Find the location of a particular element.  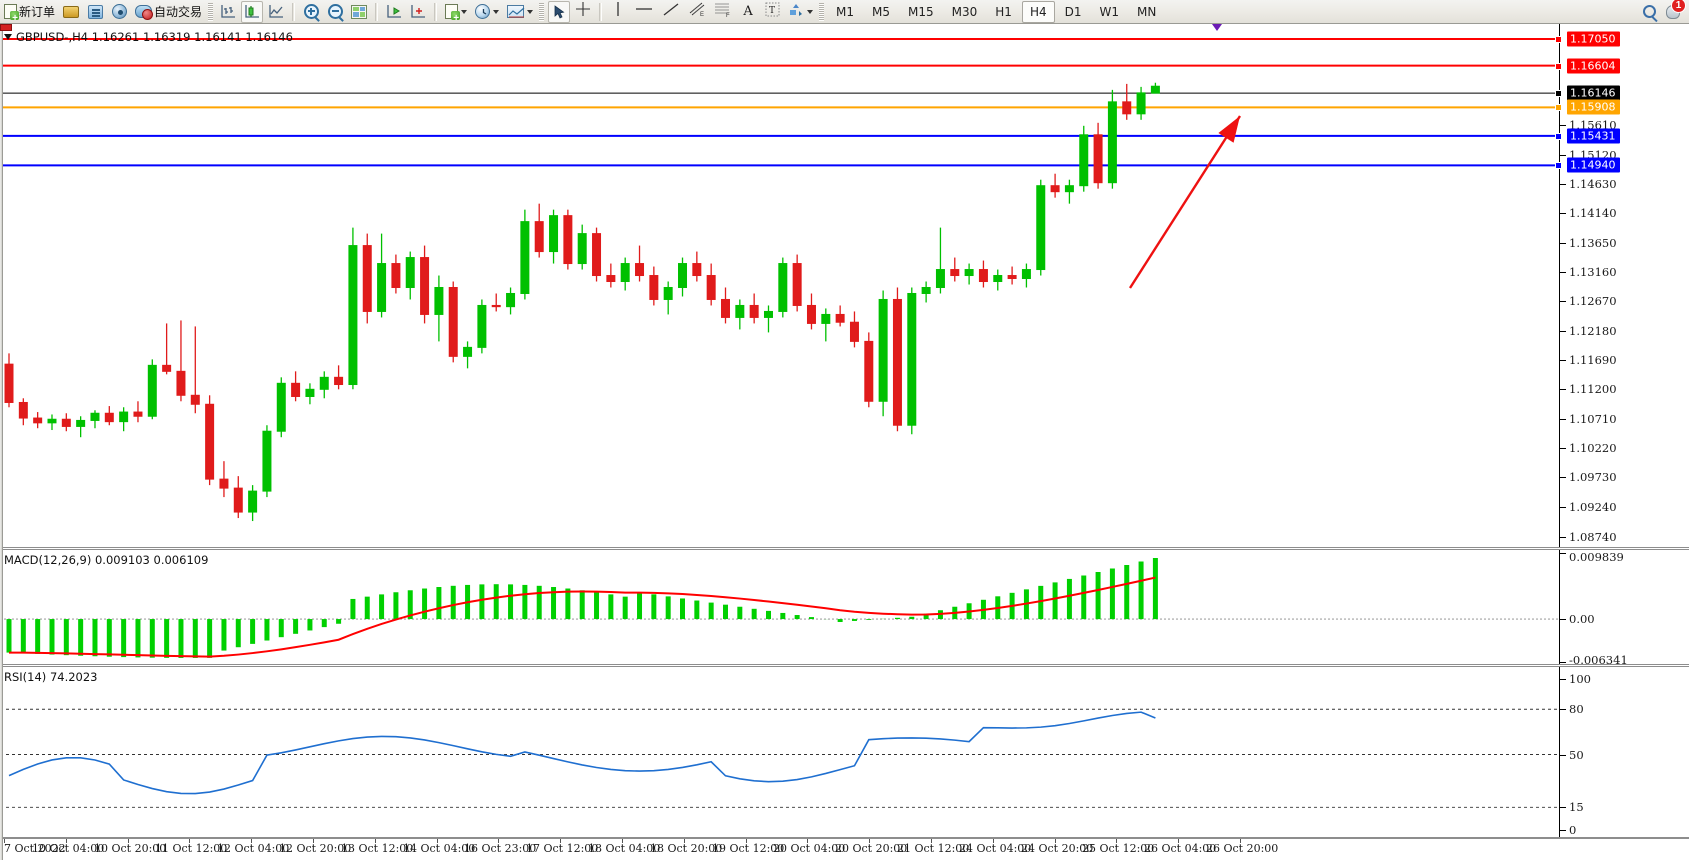

shapes-button is located at coordinates (800, 12).